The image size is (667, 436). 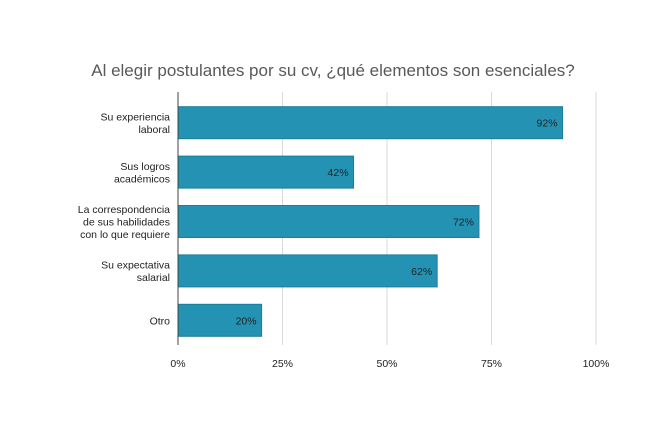 I want to click on category-label: Su expectativa salarial, so click(x=135, y=272).